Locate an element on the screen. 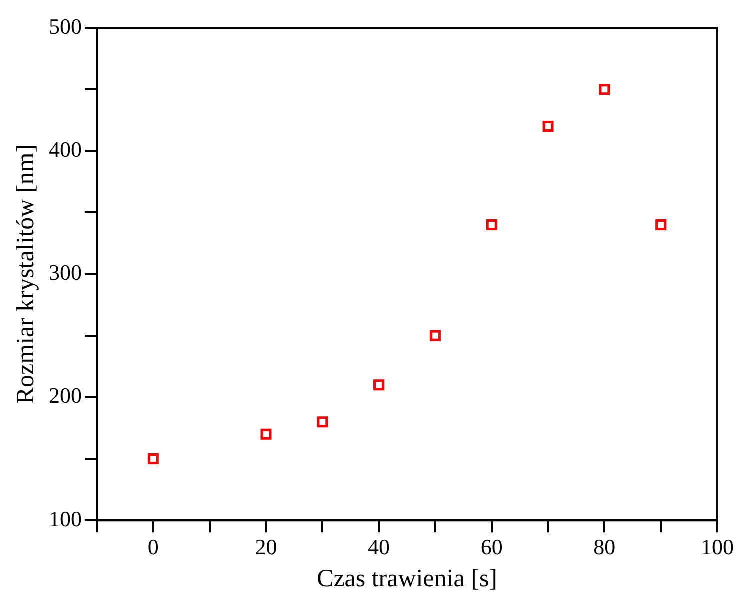  y-tick-label: 100 is located at coordinates (65, 519).